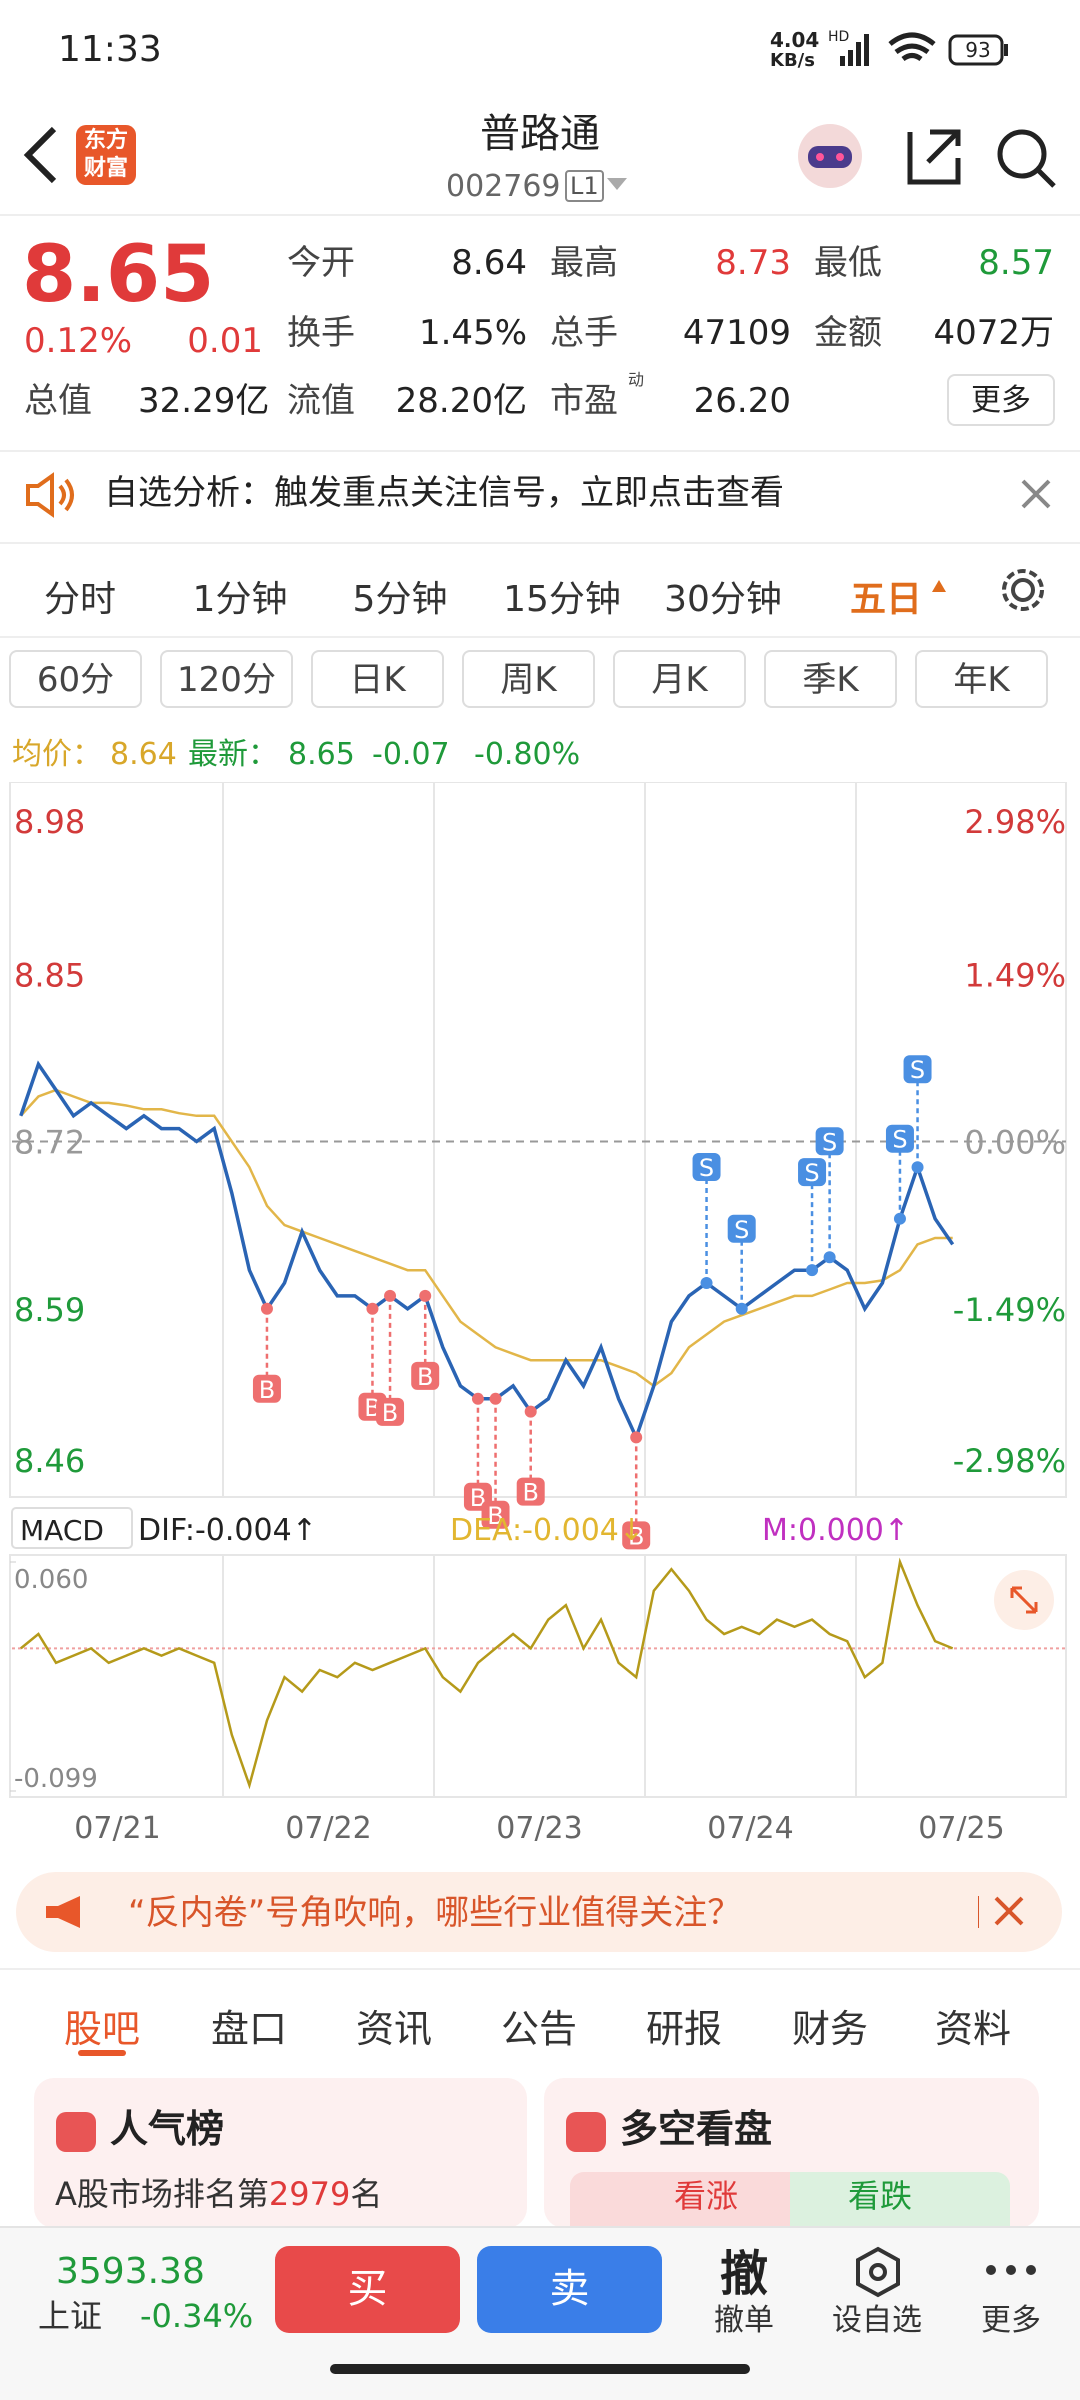  I want to click on more-button: 更多, so click(1001, 400).